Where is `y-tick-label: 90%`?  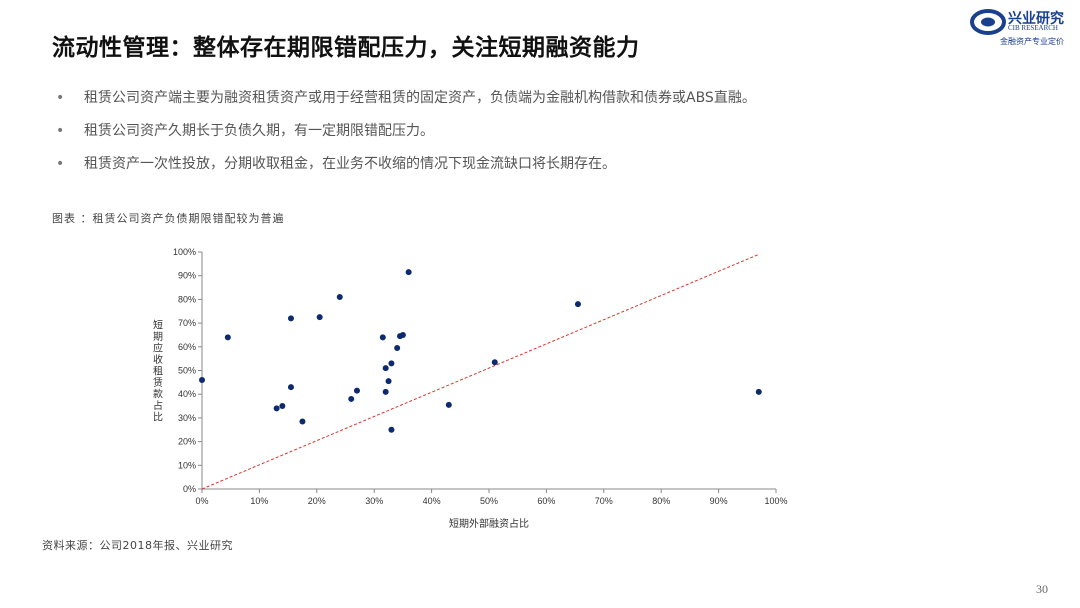 y-tick-label: 90% is located at coordinates (187, 276).